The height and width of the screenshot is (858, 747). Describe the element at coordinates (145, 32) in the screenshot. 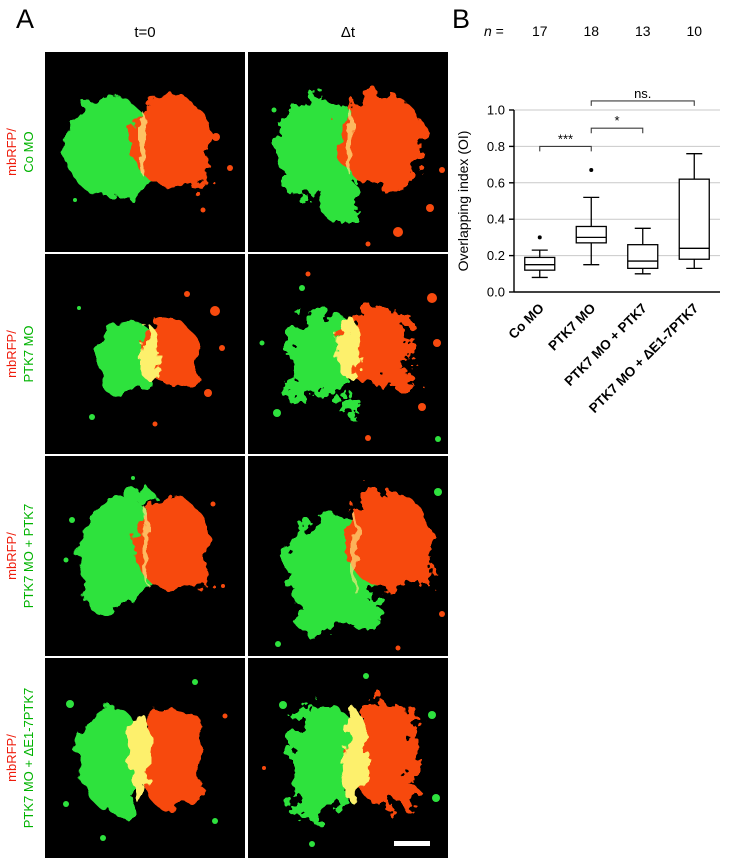

I see `column-header-t0: t=0` at that location.